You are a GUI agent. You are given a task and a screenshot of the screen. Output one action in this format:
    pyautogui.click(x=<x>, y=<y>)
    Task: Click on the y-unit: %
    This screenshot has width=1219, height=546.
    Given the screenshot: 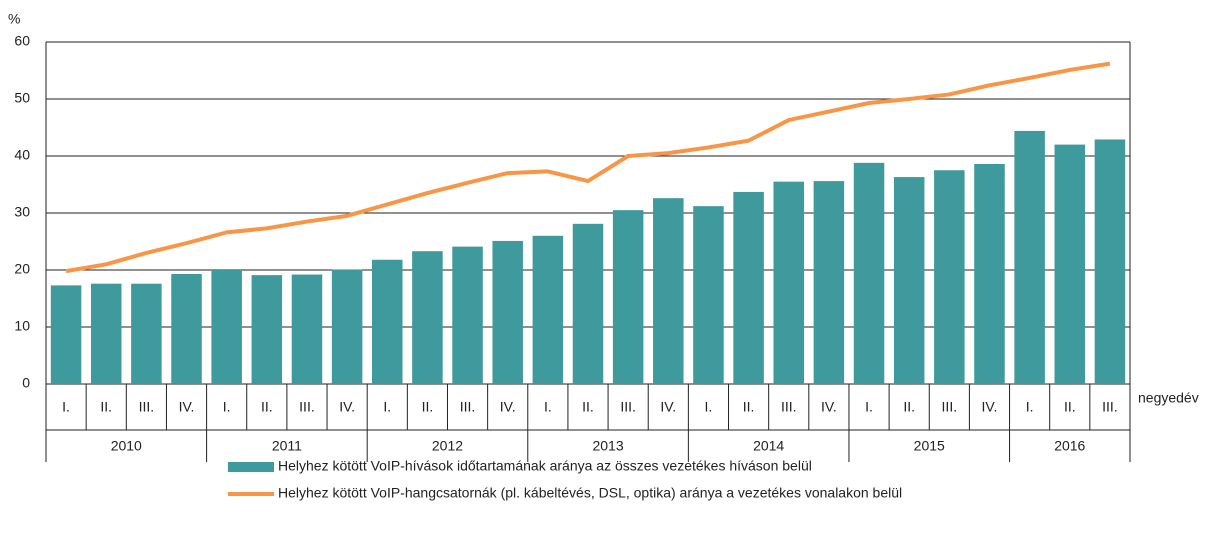 What is the action you would take?
    pyautogui.click(x=14, y=19)
    